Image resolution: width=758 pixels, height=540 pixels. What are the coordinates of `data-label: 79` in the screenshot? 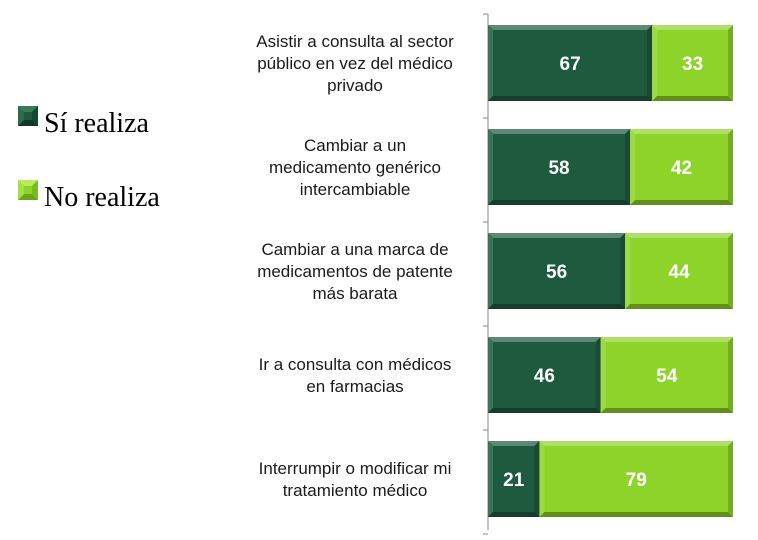 It's located at (636, 480).